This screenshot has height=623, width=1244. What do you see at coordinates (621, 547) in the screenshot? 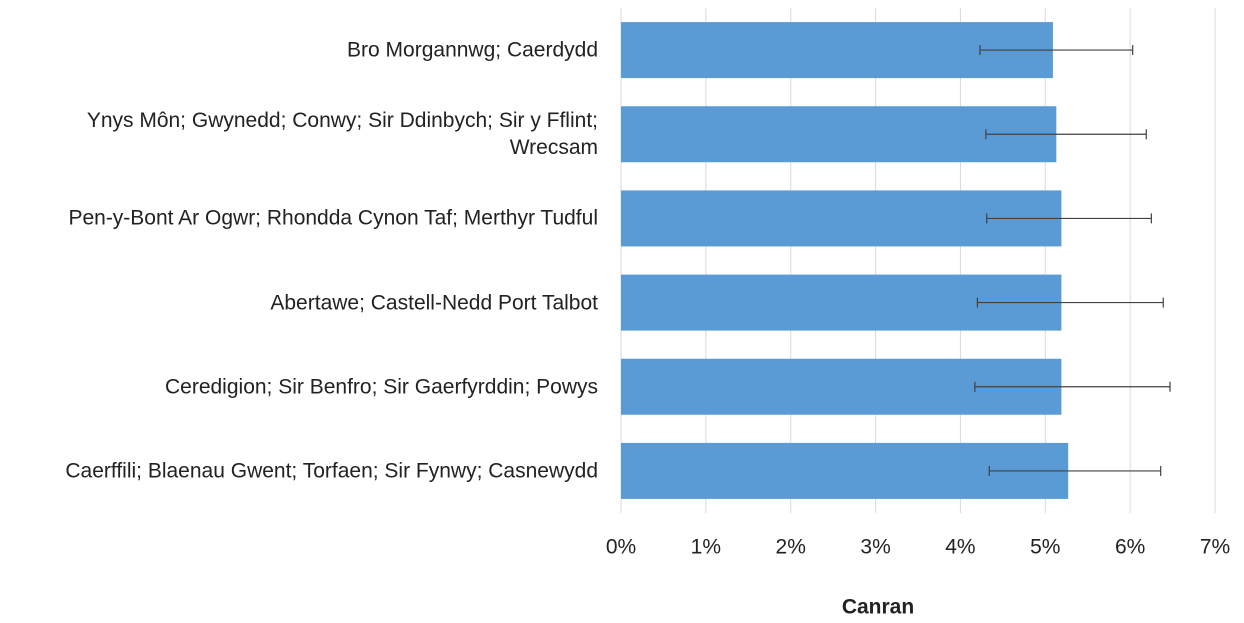
I see `x-tick-label: 0%` at bounding box center [621, 547].